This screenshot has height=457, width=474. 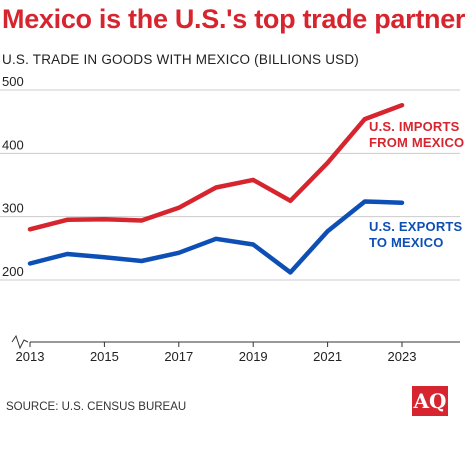 I want to click on chart-title: Mexico is the U.S.'s top trade partner, so click(x=234, y=19).